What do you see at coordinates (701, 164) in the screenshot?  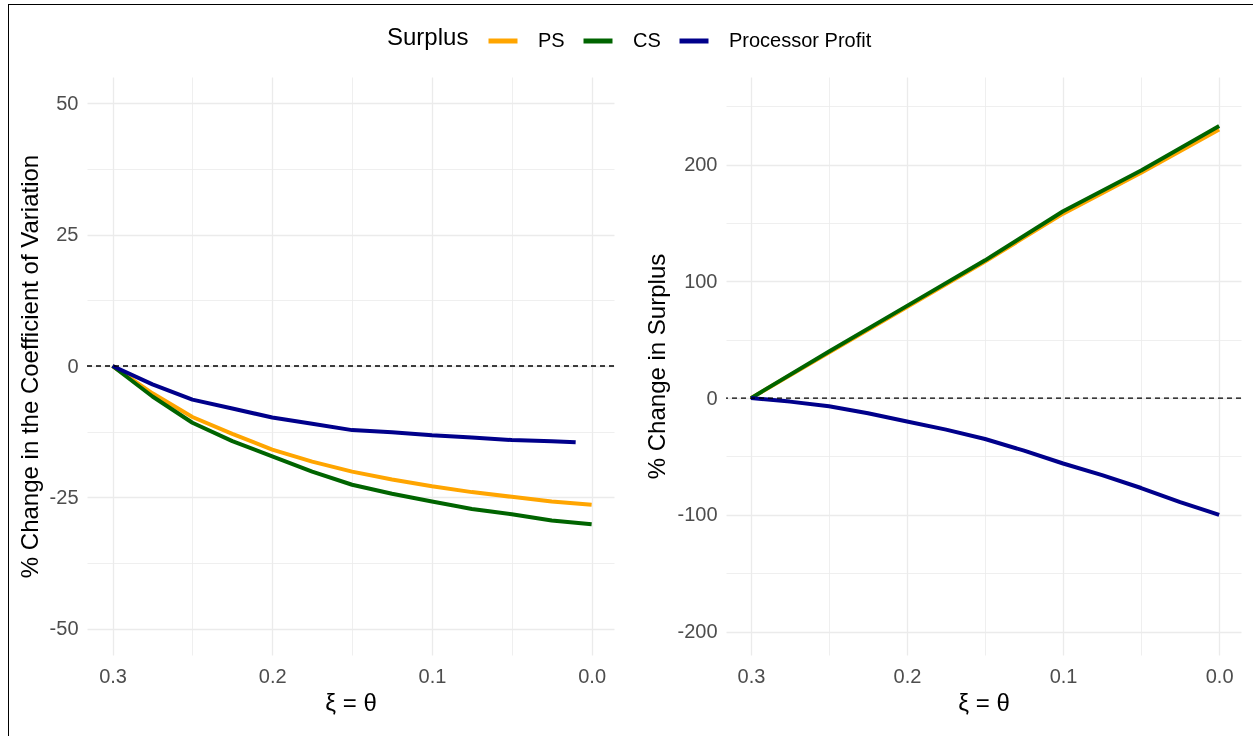 I see `y-tick-label: 200` at bounding box center [701, 164].